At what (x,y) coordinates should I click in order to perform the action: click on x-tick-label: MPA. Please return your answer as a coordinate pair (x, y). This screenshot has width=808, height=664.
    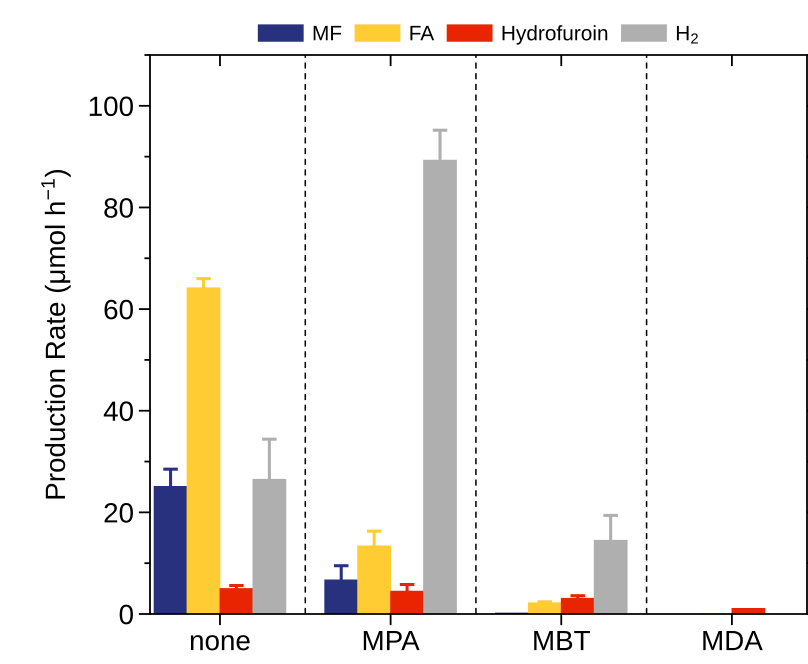
    Looking at the image, I should click on (392, 640).